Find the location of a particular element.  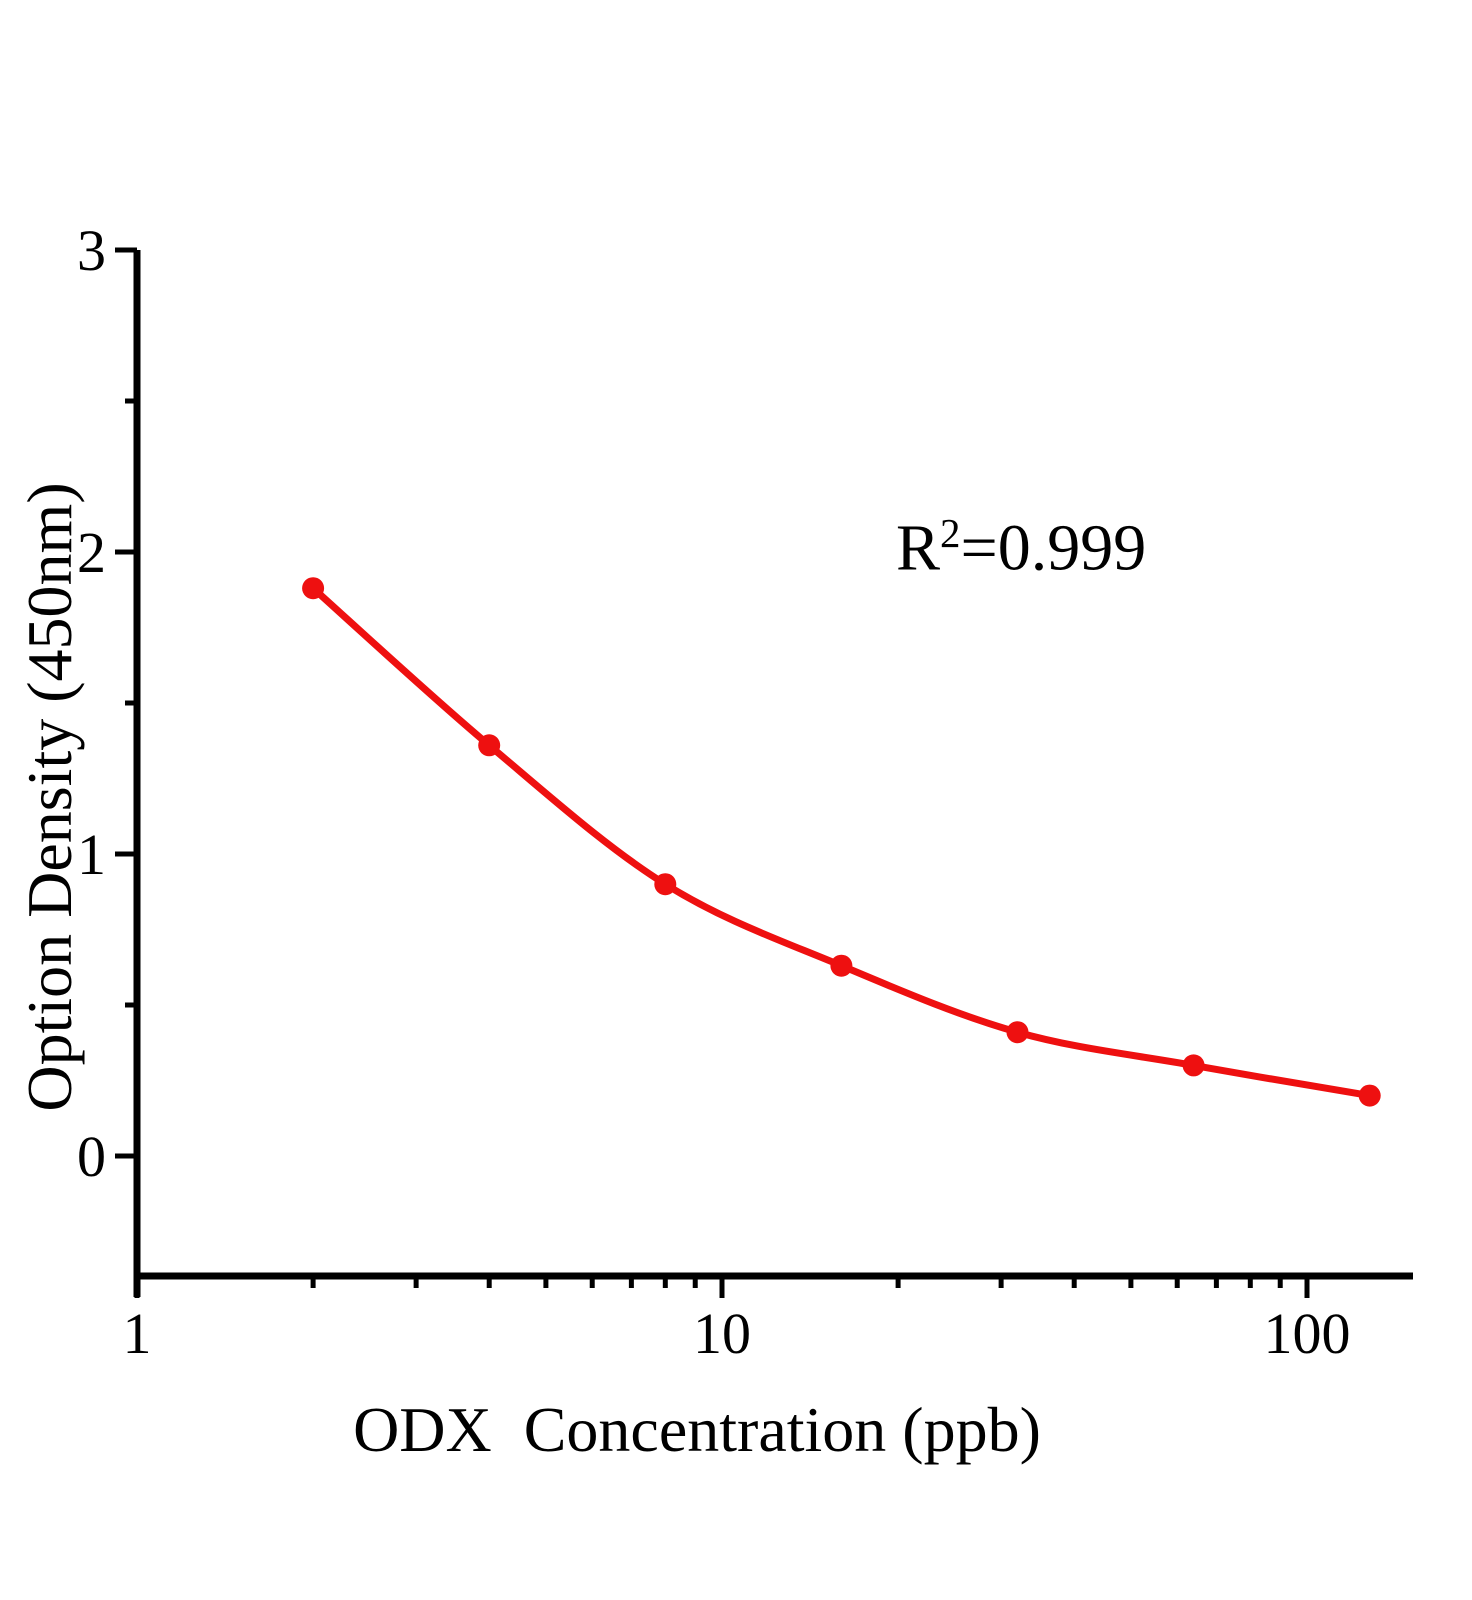

r-squared-exponent: 2 is located at coordinates (950, 533).